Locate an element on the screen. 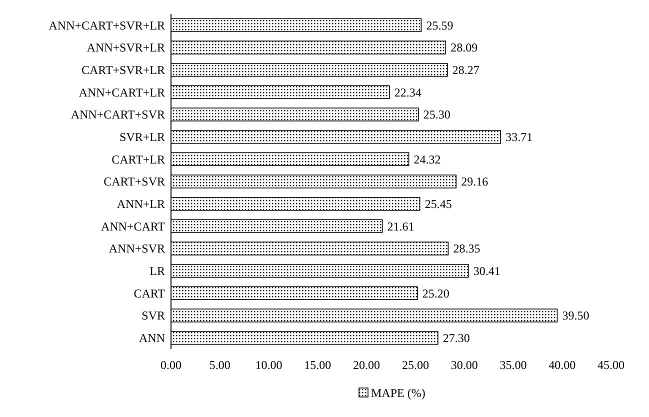 The width and height of the screenshot is (649, 417). legend-label: MAPE (%) is located at coordinates (398, 393).